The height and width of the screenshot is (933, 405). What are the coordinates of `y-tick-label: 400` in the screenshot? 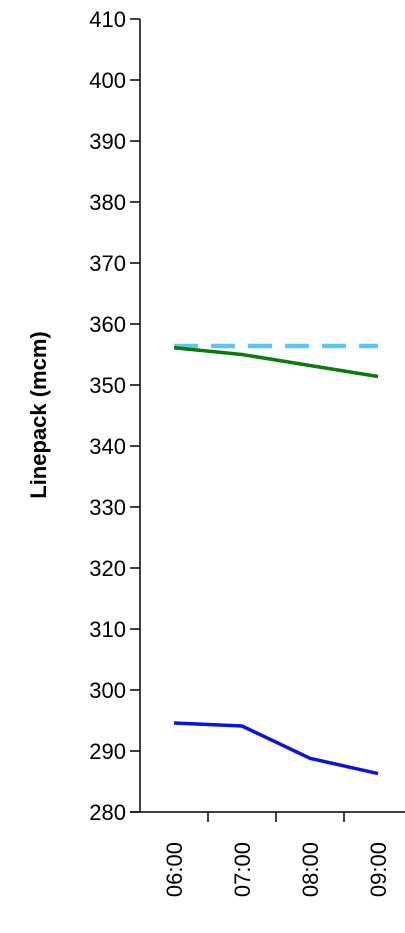 It's located at (107, 80).